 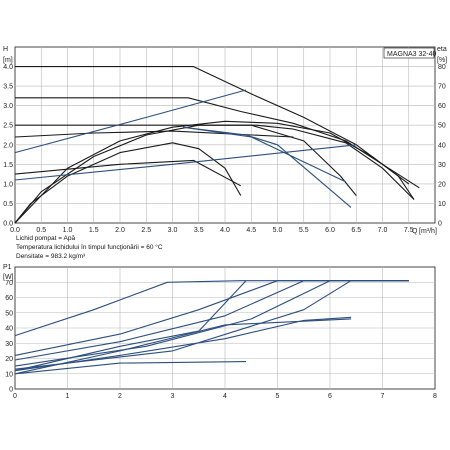 What do you see at coordinates (8, 67) in the screenshot?
I see `top-y-tick-label: 4.0` at bounding box center [8, 67].